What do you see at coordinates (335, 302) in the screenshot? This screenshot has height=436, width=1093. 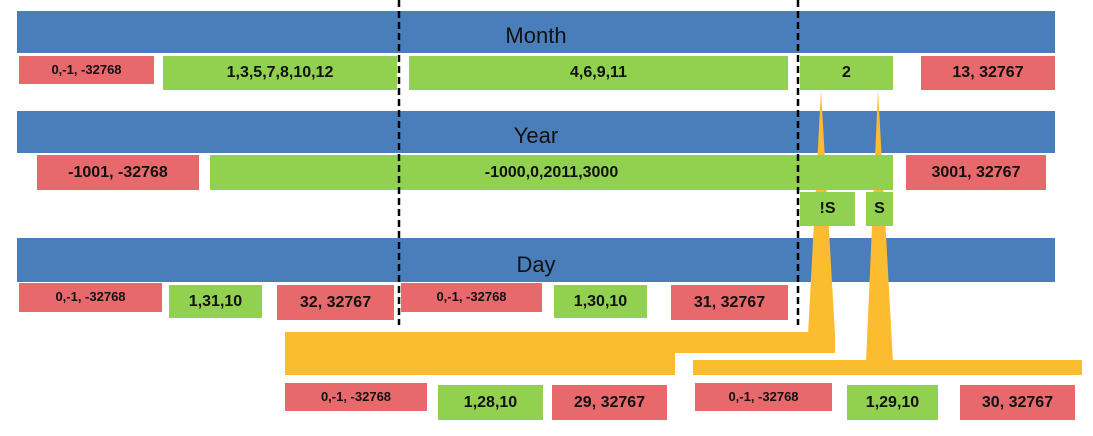 I see `box: 32, 32767` at bounding box center [335, 302].